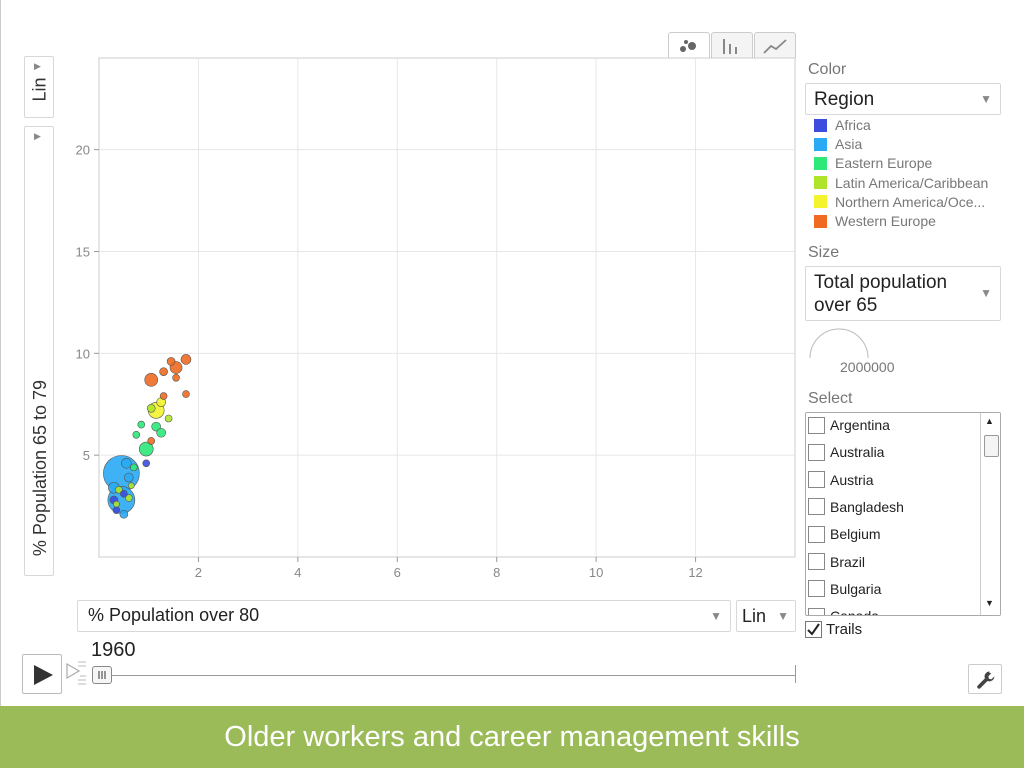 Image resolution: width=1024 pixels, height=768 pixels. What do you see at coordinates (83, 353) in the screenshot?
I see `y-tick-label: 10` at bounding box center [83, 353].